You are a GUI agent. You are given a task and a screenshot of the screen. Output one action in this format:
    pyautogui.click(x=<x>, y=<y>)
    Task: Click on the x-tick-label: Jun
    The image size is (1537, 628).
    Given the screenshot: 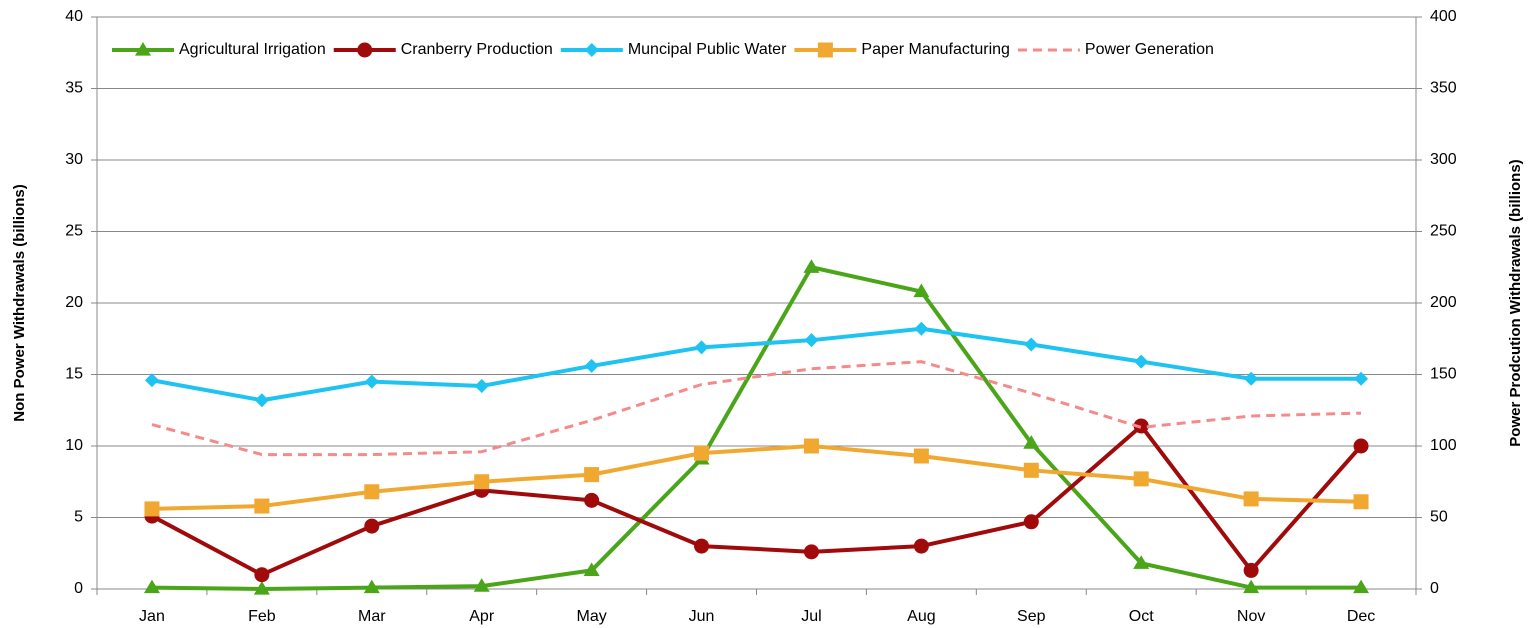 What is the action you would take?
    pyautogui.click(x=702, y=616)
    